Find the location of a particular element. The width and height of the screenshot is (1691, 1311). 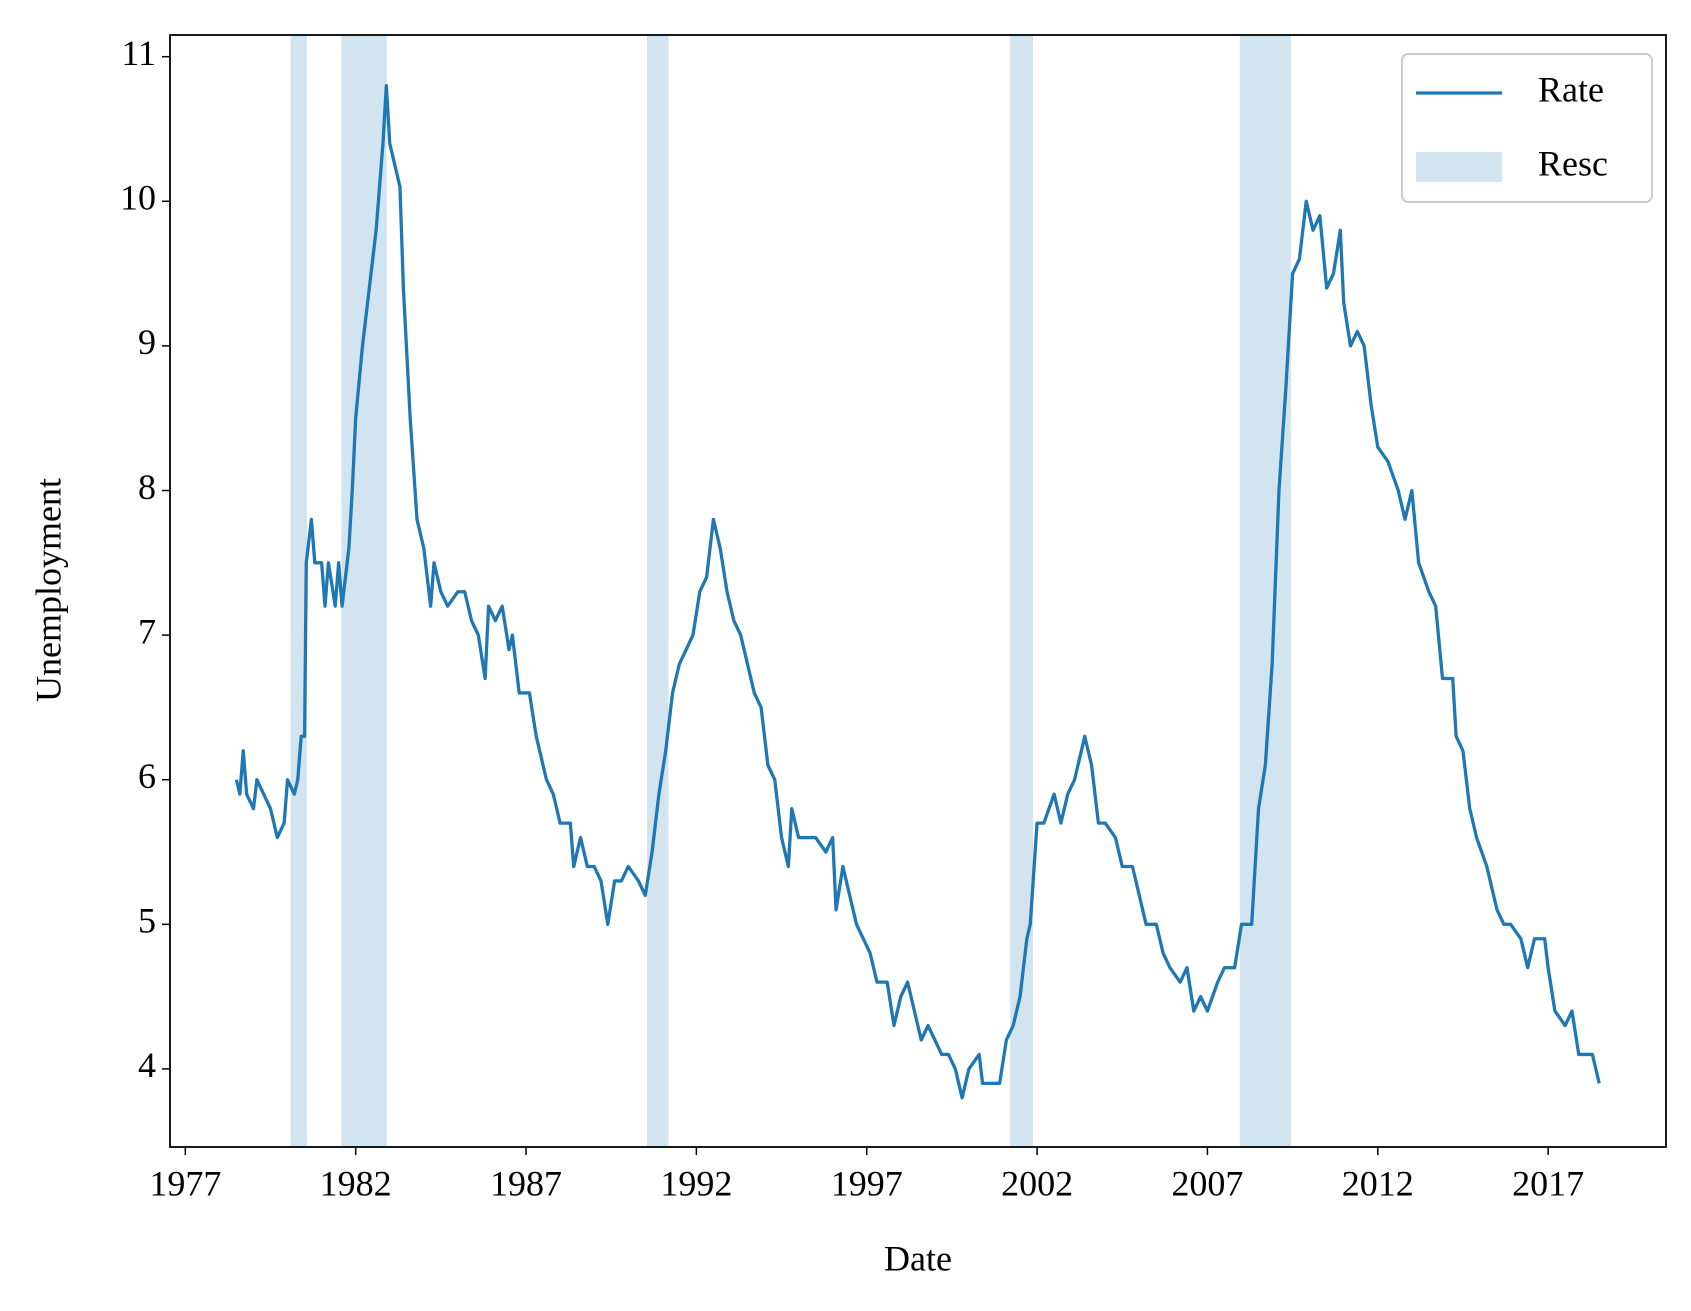

x-tick-label: 2002 is located at coordinates (1037, 1183).